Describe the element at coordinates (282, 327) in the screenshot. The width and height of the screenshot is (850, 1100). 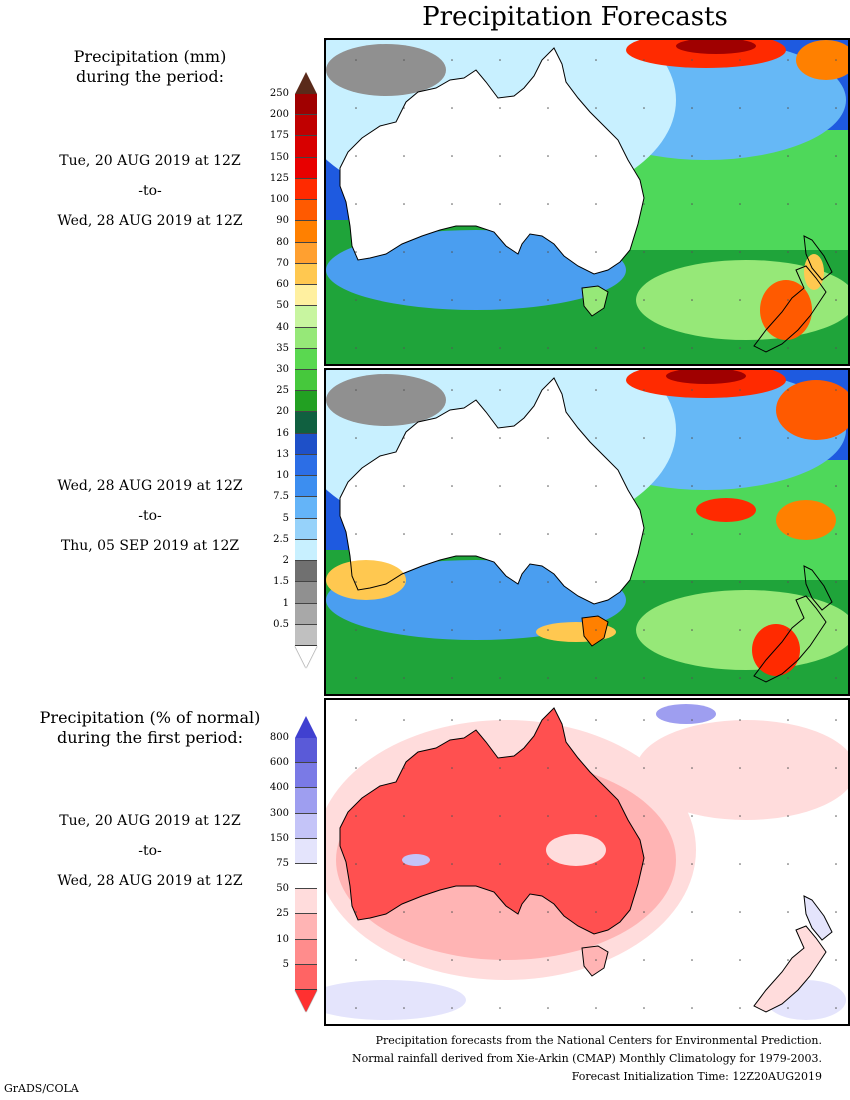
I see `precip-scale-tick-label: 40` at that location.